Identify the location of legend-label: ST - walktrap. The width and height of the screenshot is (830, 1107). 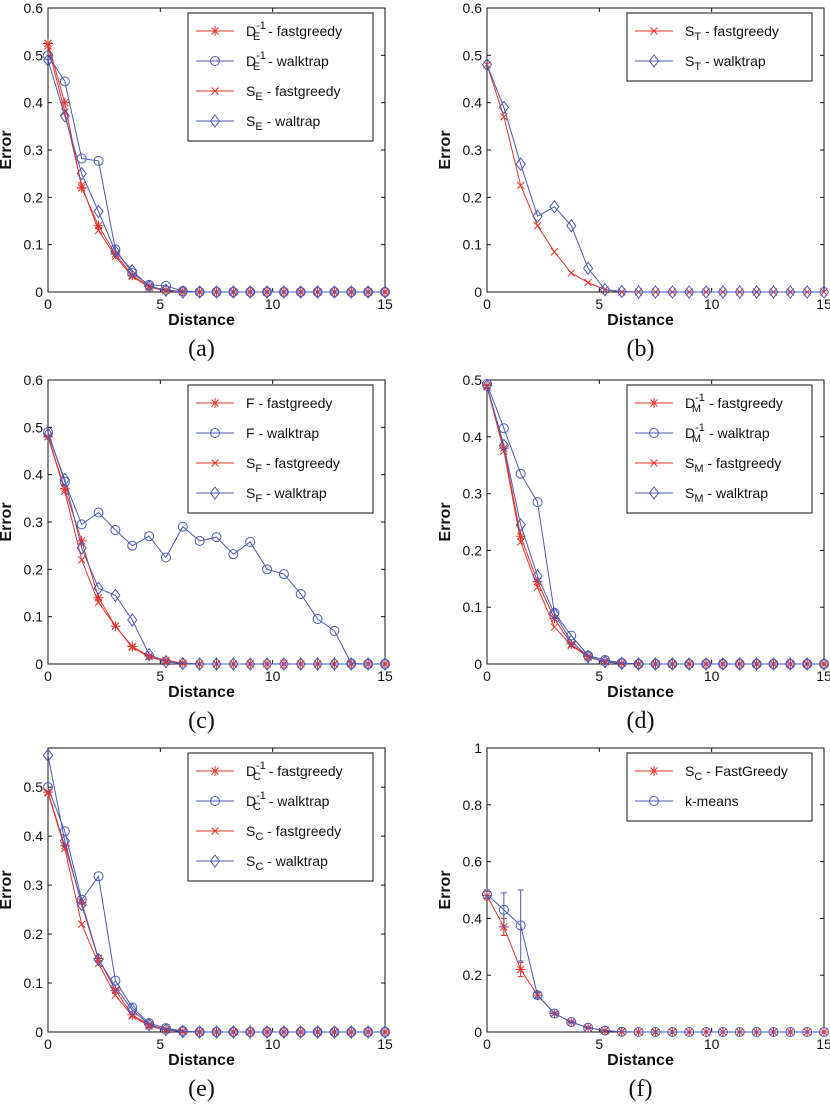
(725, 63).